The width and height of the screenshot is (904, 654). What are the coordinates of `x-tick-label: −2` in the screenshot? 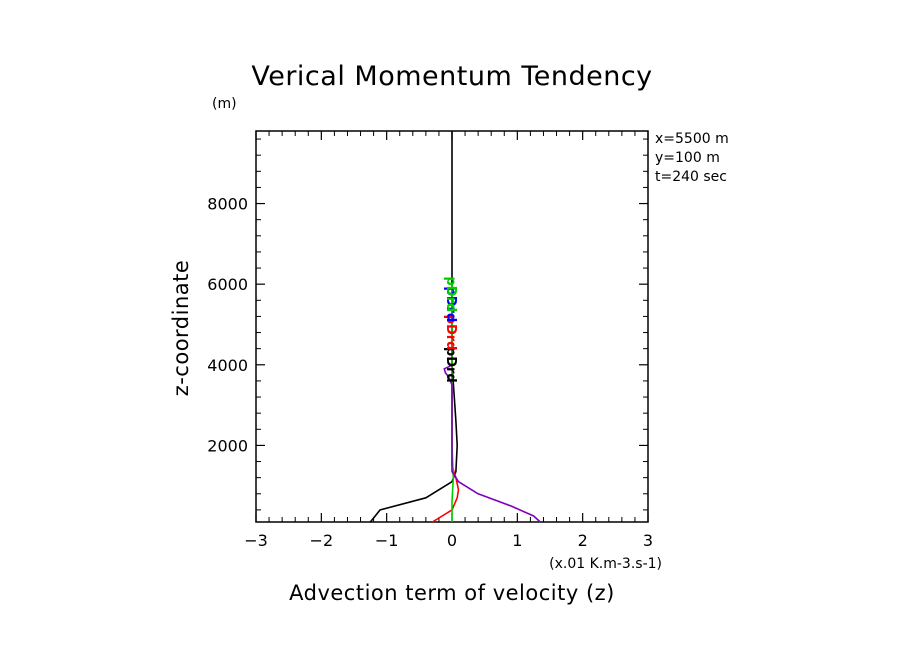 It's located at (322, 540).